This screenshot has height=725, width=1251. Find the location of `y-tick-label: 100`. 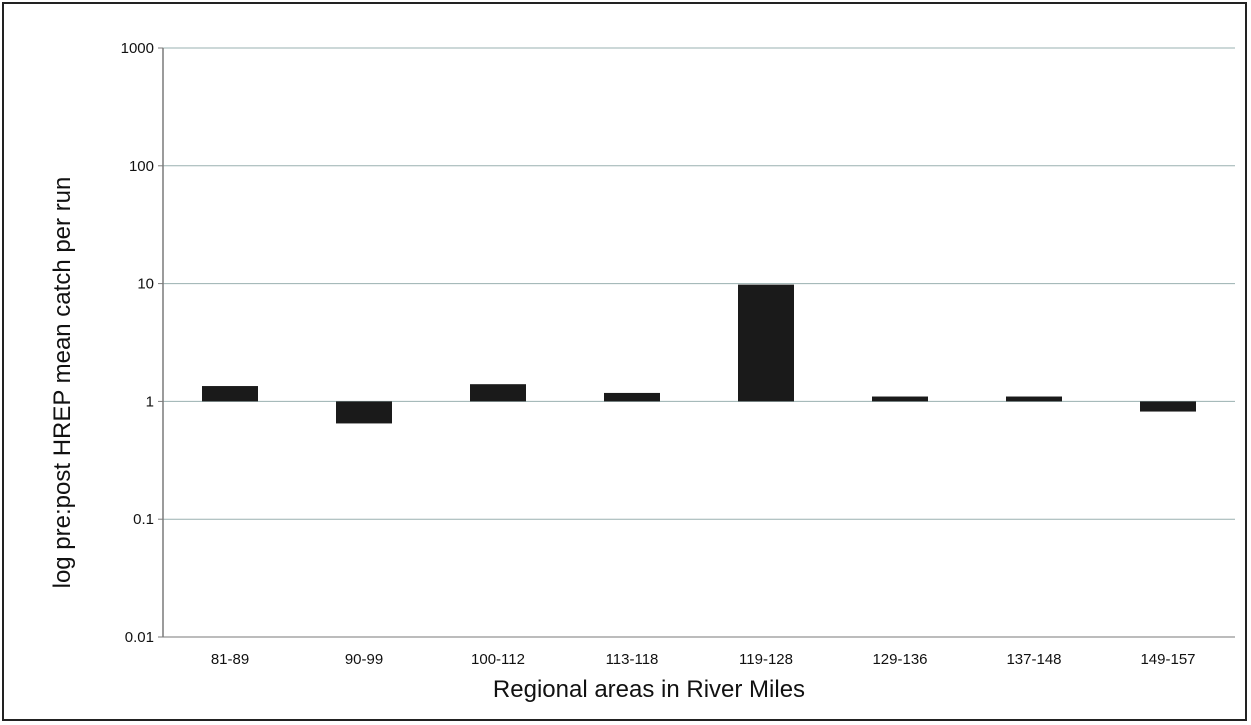

y-tick-label: 100 is located at coordinates (141, 166).